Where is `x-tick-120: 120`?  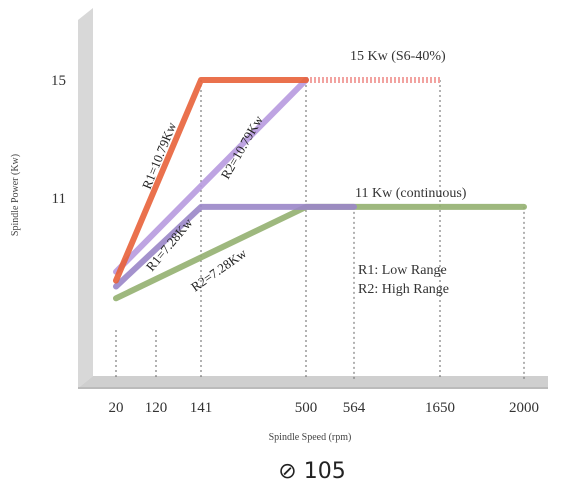 x-tick-120: 120 is located at coordinates (156, 408).